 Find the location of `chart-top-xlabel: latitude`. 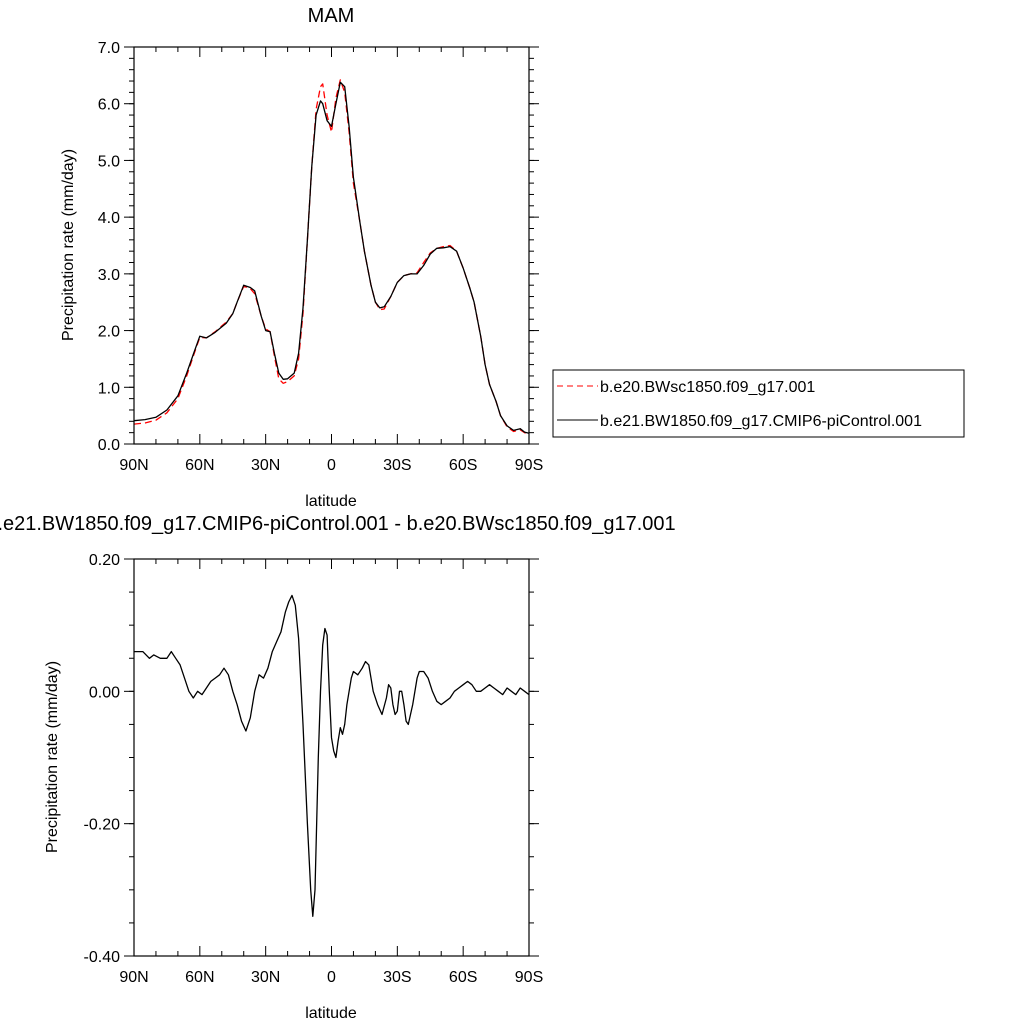

chart-top-xlabel: latitude is located at coordinates (331, 501).